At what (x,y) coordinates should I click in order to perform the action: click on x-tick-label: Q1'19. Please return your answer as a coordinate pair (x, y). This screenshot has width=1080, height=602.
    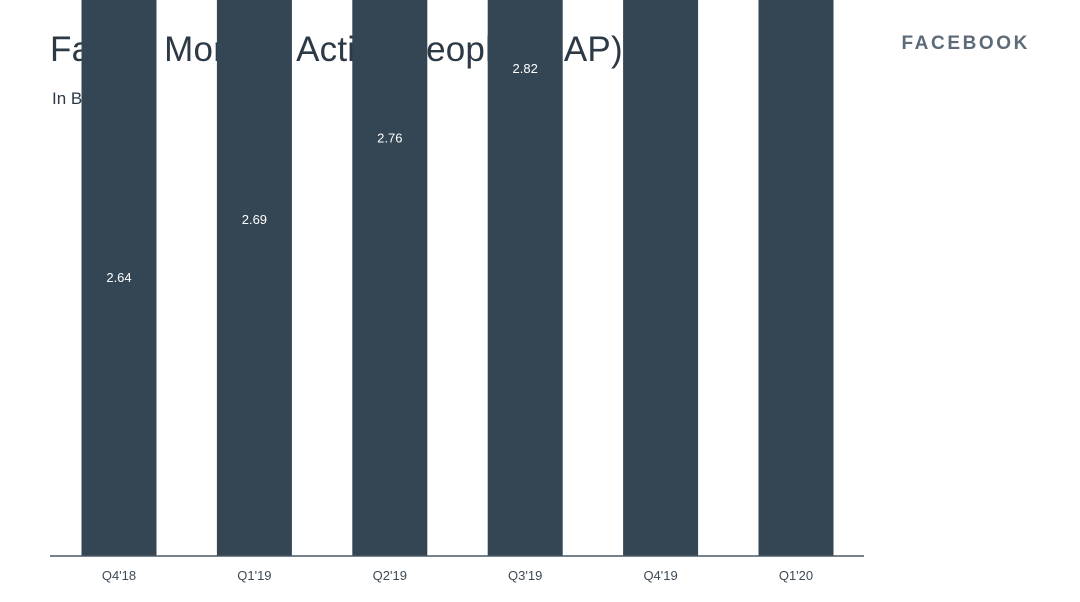
    Looking at the image, I should click on (254, 575).